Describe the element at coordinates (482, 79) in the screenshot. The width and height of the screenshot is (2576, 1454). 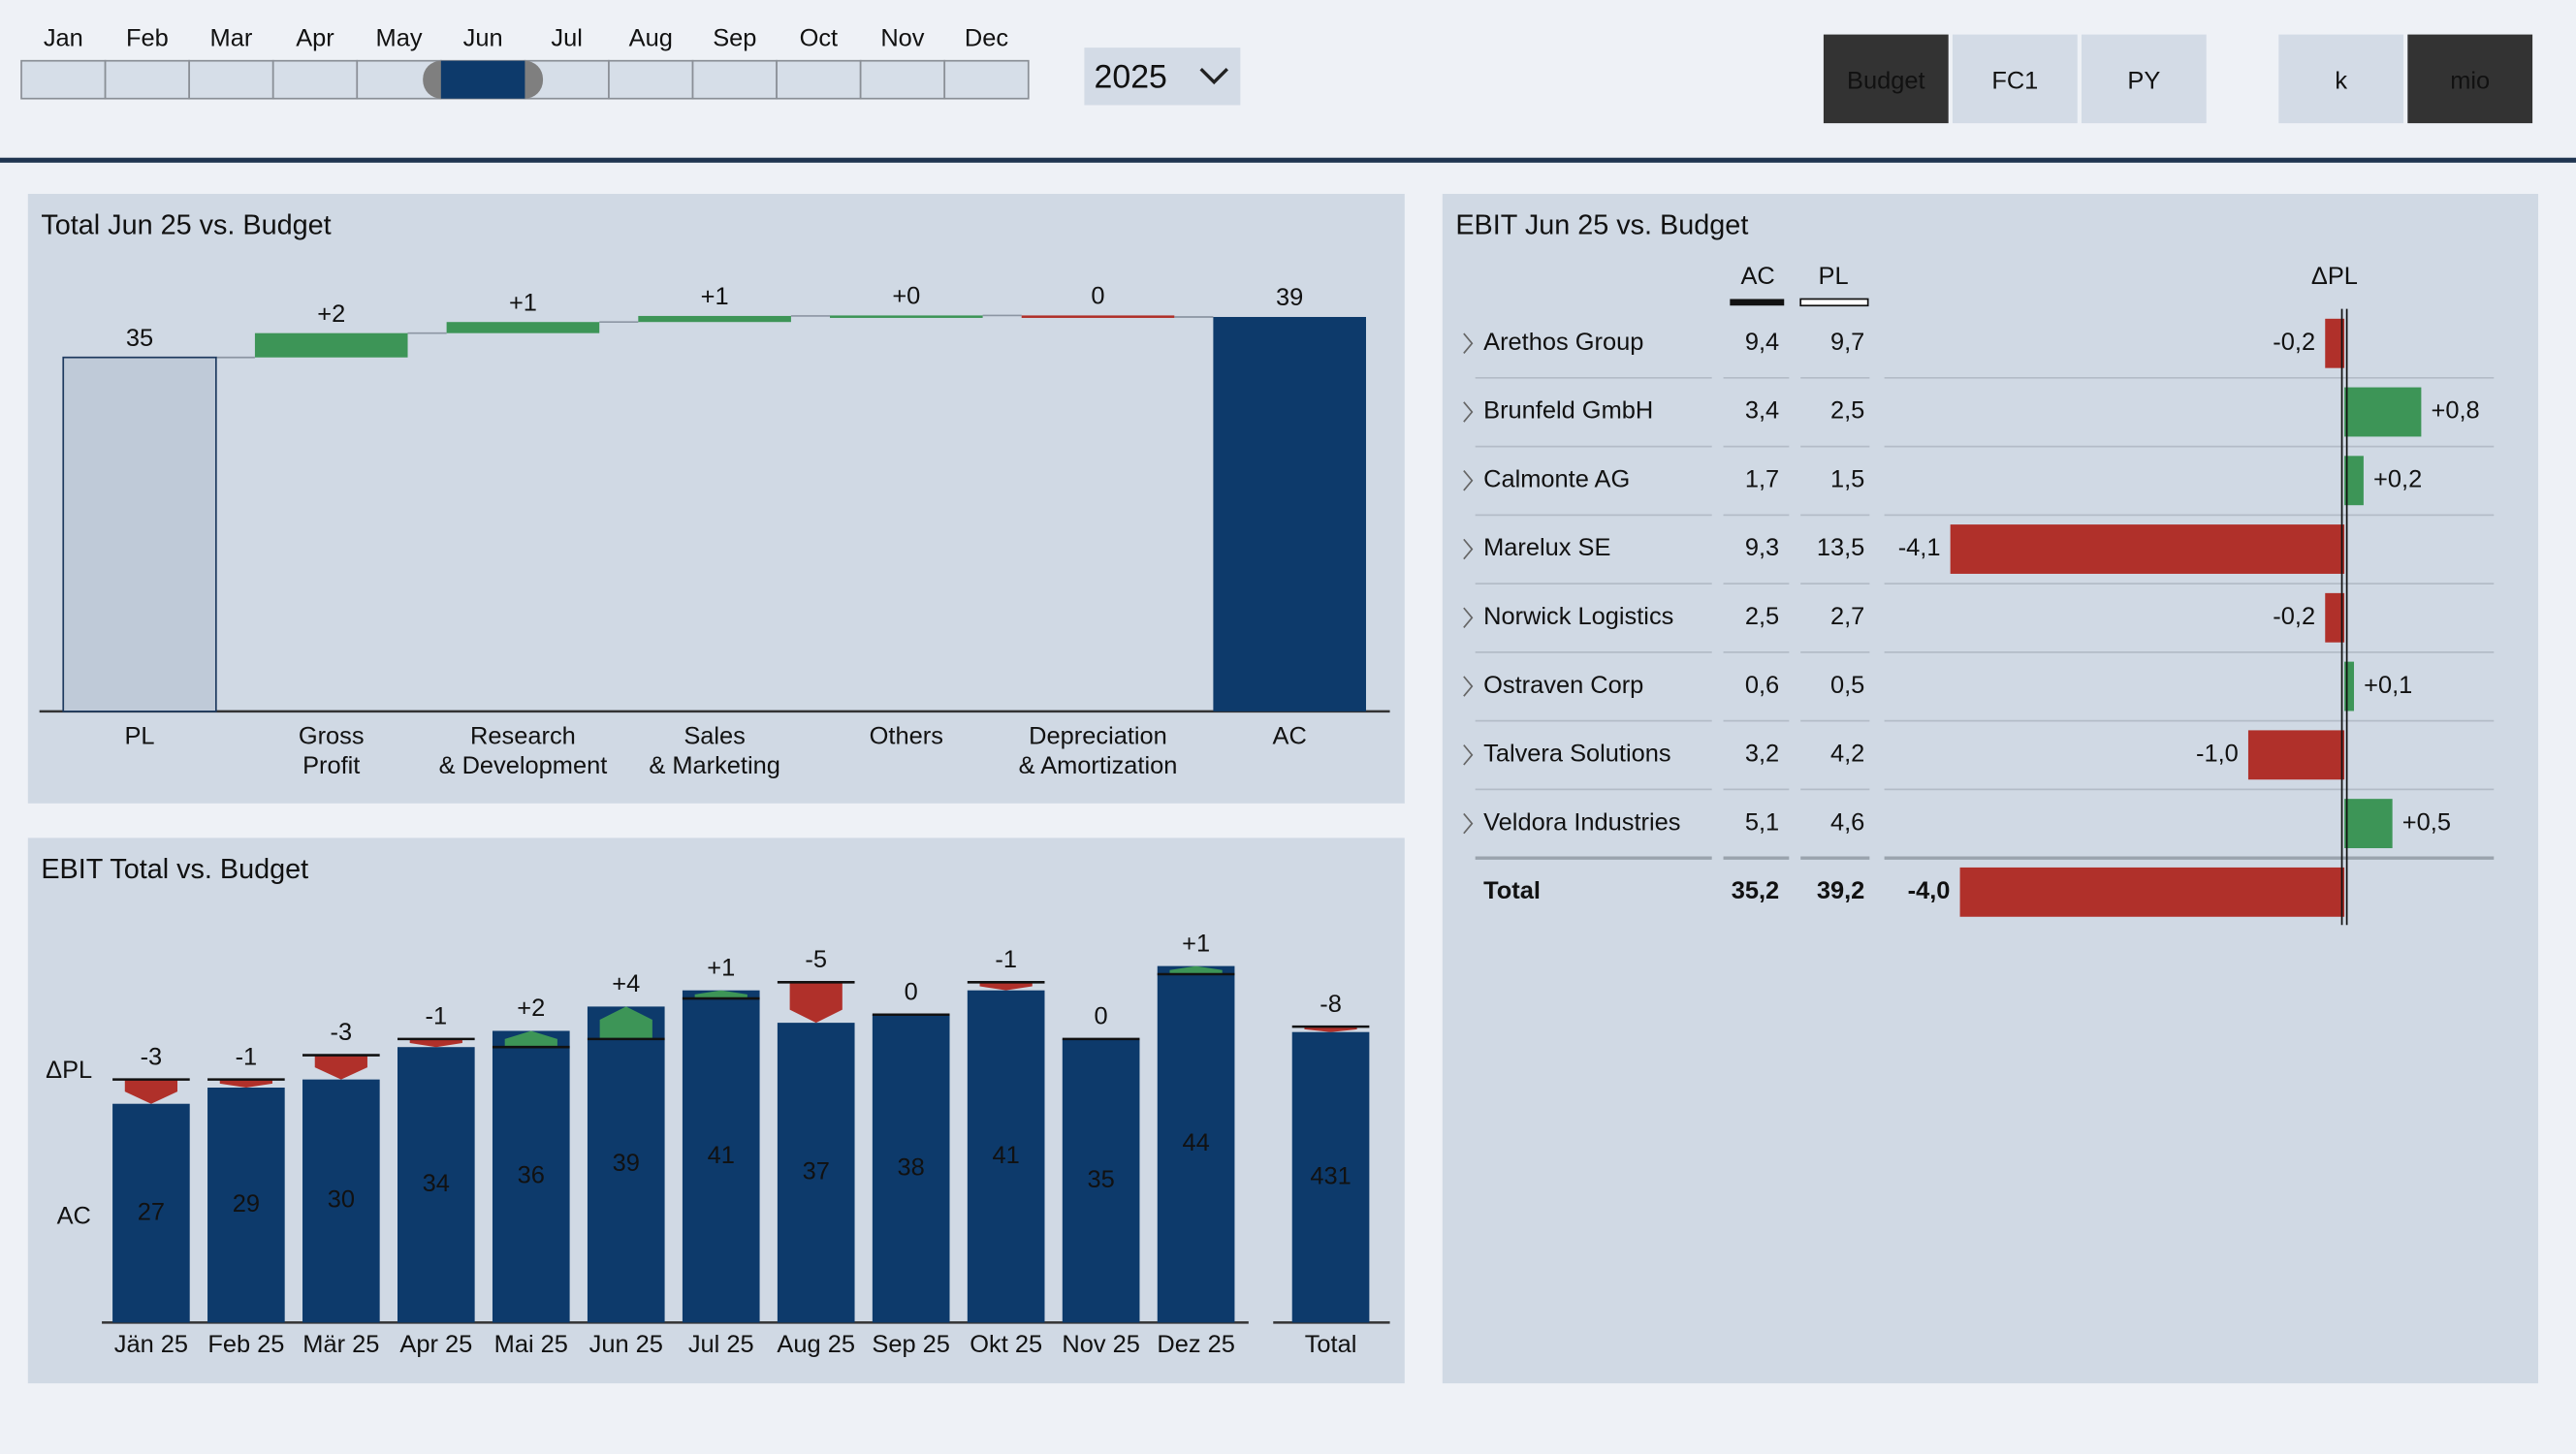
I see `selected-month` at that location.